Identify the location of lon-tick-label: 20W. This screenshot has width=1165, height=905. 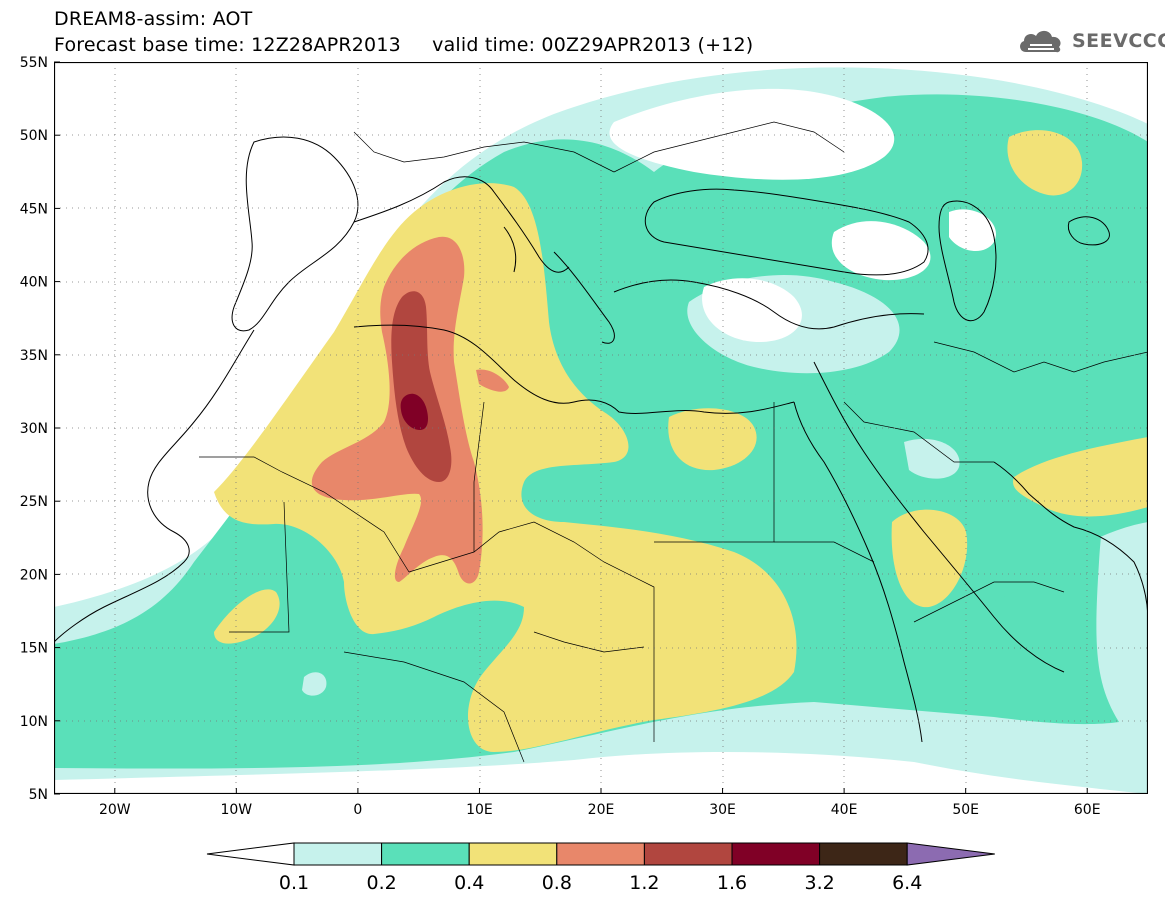
(115, 810).